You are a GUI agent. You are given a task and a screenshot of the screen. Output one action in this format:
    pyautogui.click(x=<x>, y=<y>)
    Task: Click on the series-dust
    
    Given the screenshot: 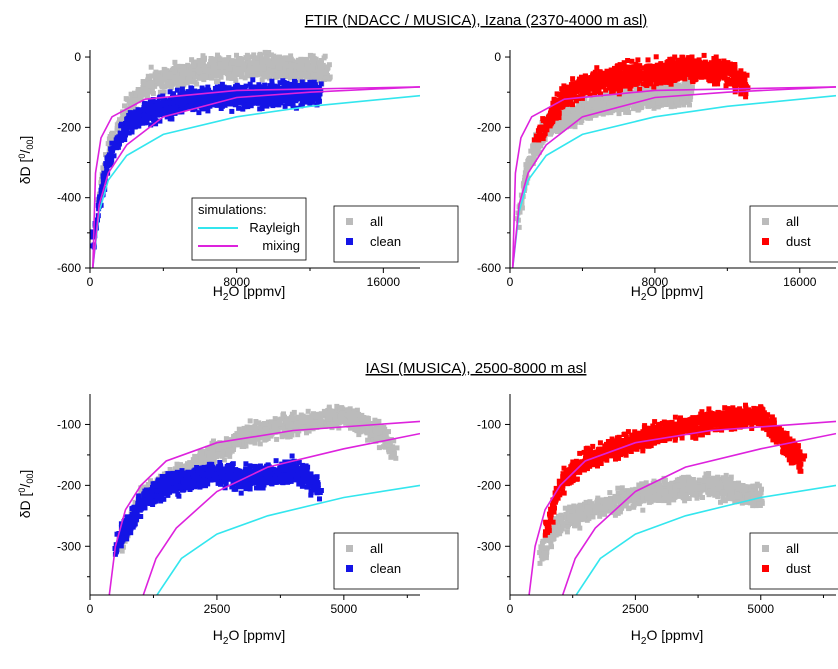 What is the action you would take?
    pyautogui.click(x=641, y=97)
    